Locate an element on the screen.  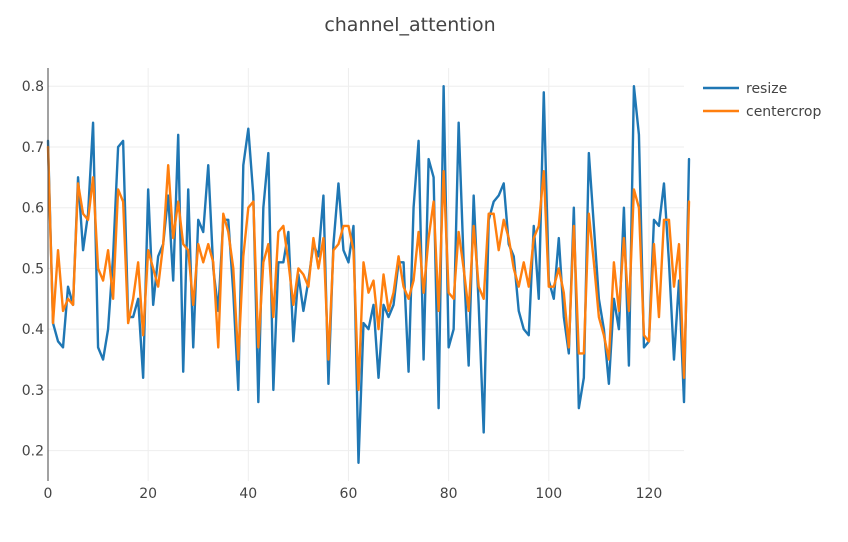
legend-label: resize is located at coordinates (766, 89).